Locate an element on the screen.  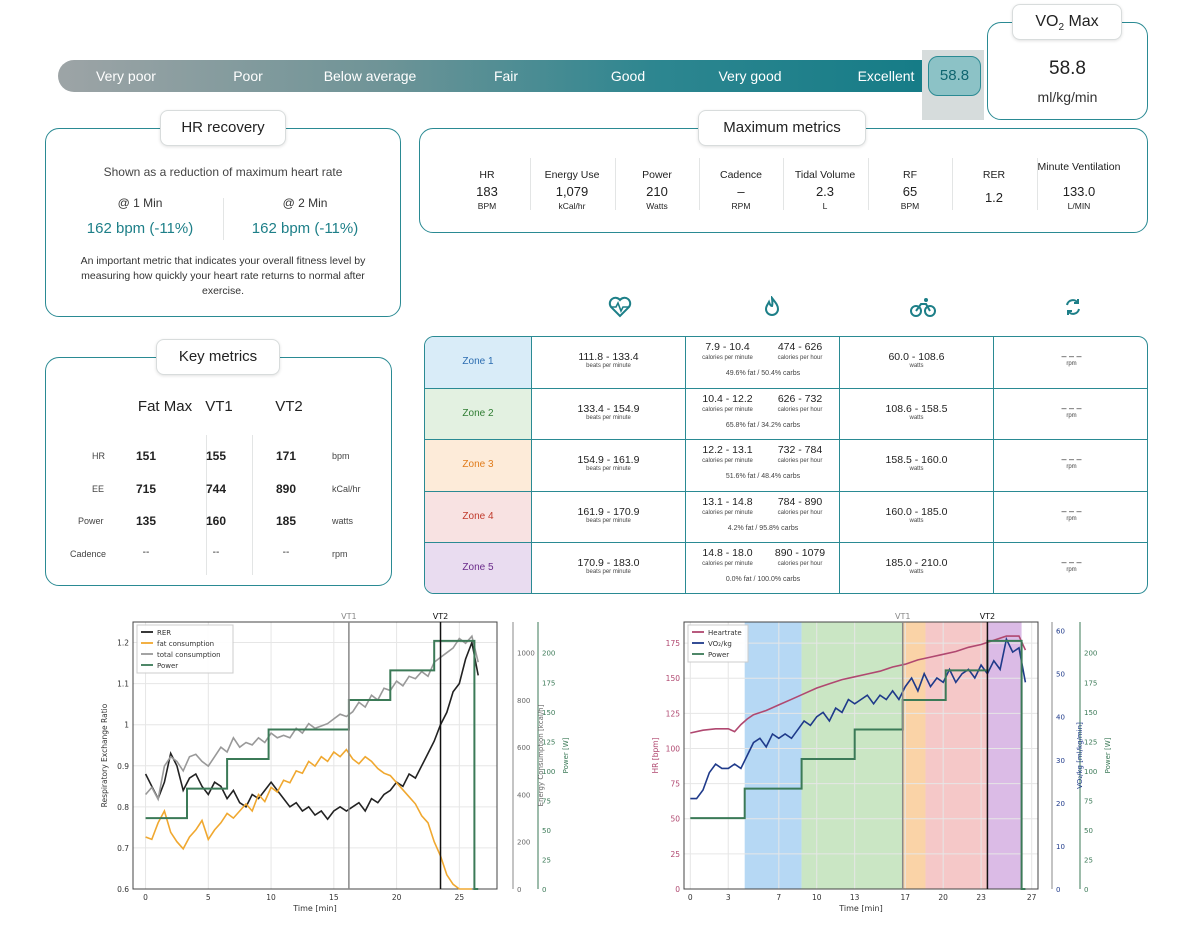
zone-fuel-ratio: 49.6% fat / 50.4% carbs is located at coordinates (763, 373).